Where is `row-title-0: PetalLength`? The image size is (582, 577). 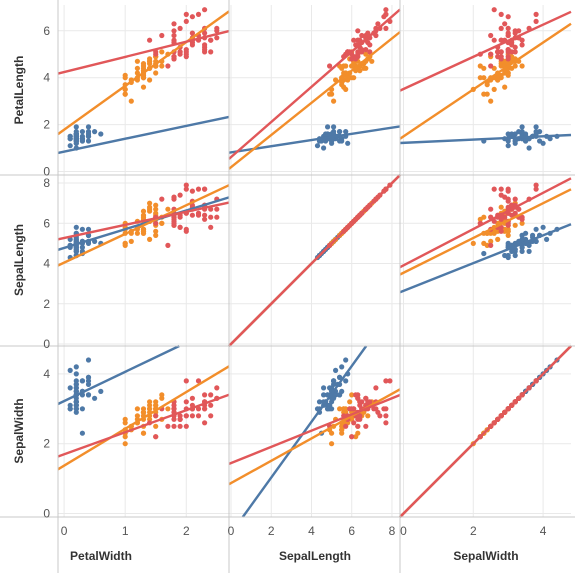
row-title-0: PetalLength is located at coordinates (19, 90).